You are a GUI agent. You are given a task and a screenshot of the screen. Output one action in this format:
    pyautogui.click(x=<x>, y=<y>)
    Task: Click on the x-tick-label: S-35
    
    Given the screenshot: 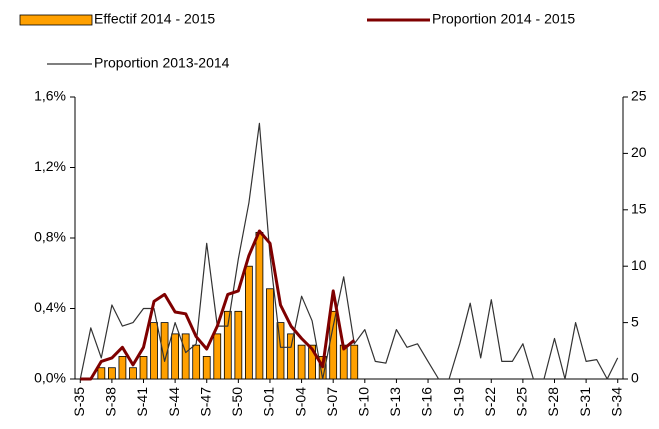 What is the action you would take?
    pyautogui.click(x=79, y=402)
    